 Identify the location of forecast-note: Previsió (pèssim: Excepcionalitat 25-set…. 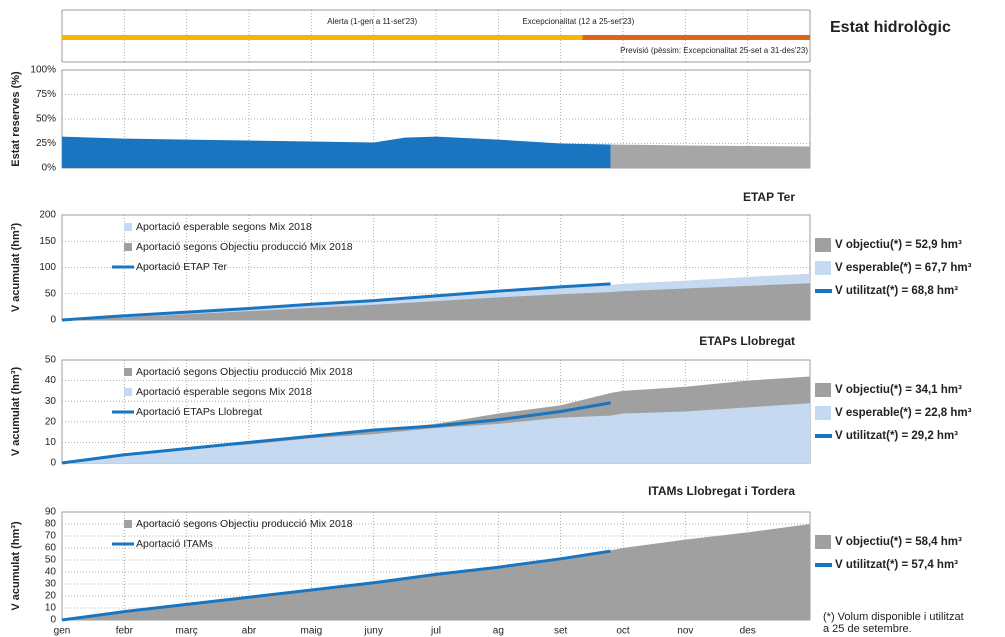
(714, 50).